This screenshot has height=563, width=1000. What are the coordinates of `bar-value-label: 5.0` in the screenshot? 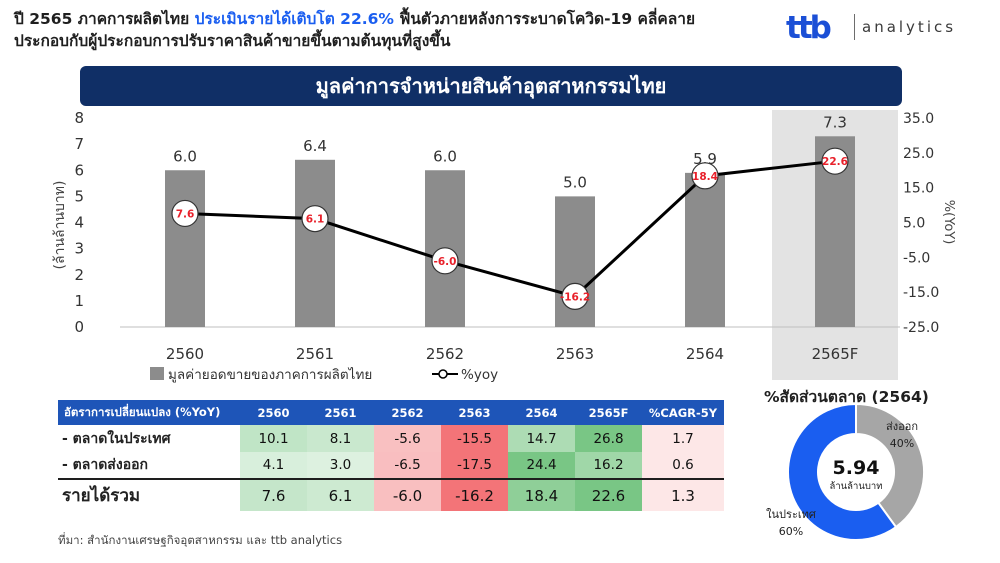 It's located at (575, 182).